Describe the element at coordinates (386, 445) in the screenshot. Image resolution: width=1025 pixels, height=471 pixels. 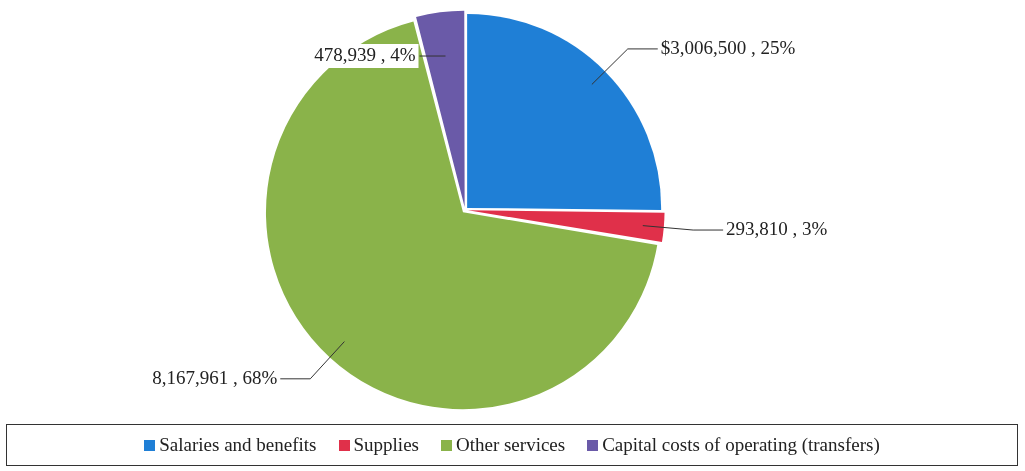
I see `legend-label: Supplies` at that location.